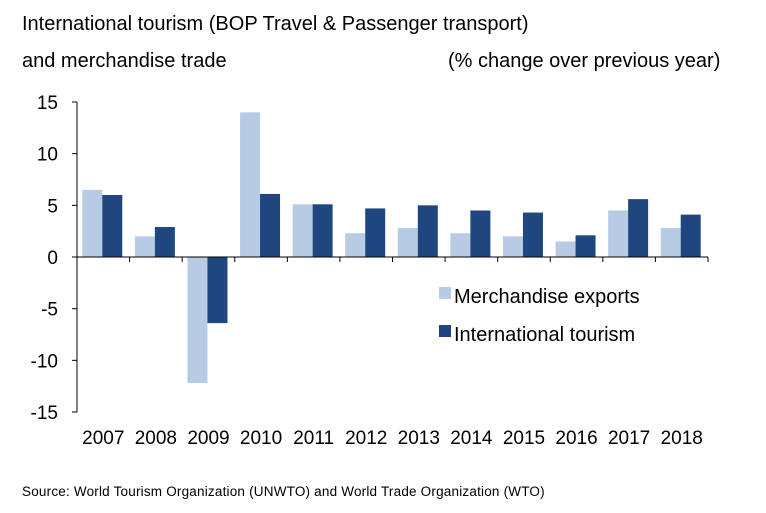 The image size is (766, 513). Describe the element at coordinates (52, 258) in the screenshot. I see `y-tick-label: 0` at that location.